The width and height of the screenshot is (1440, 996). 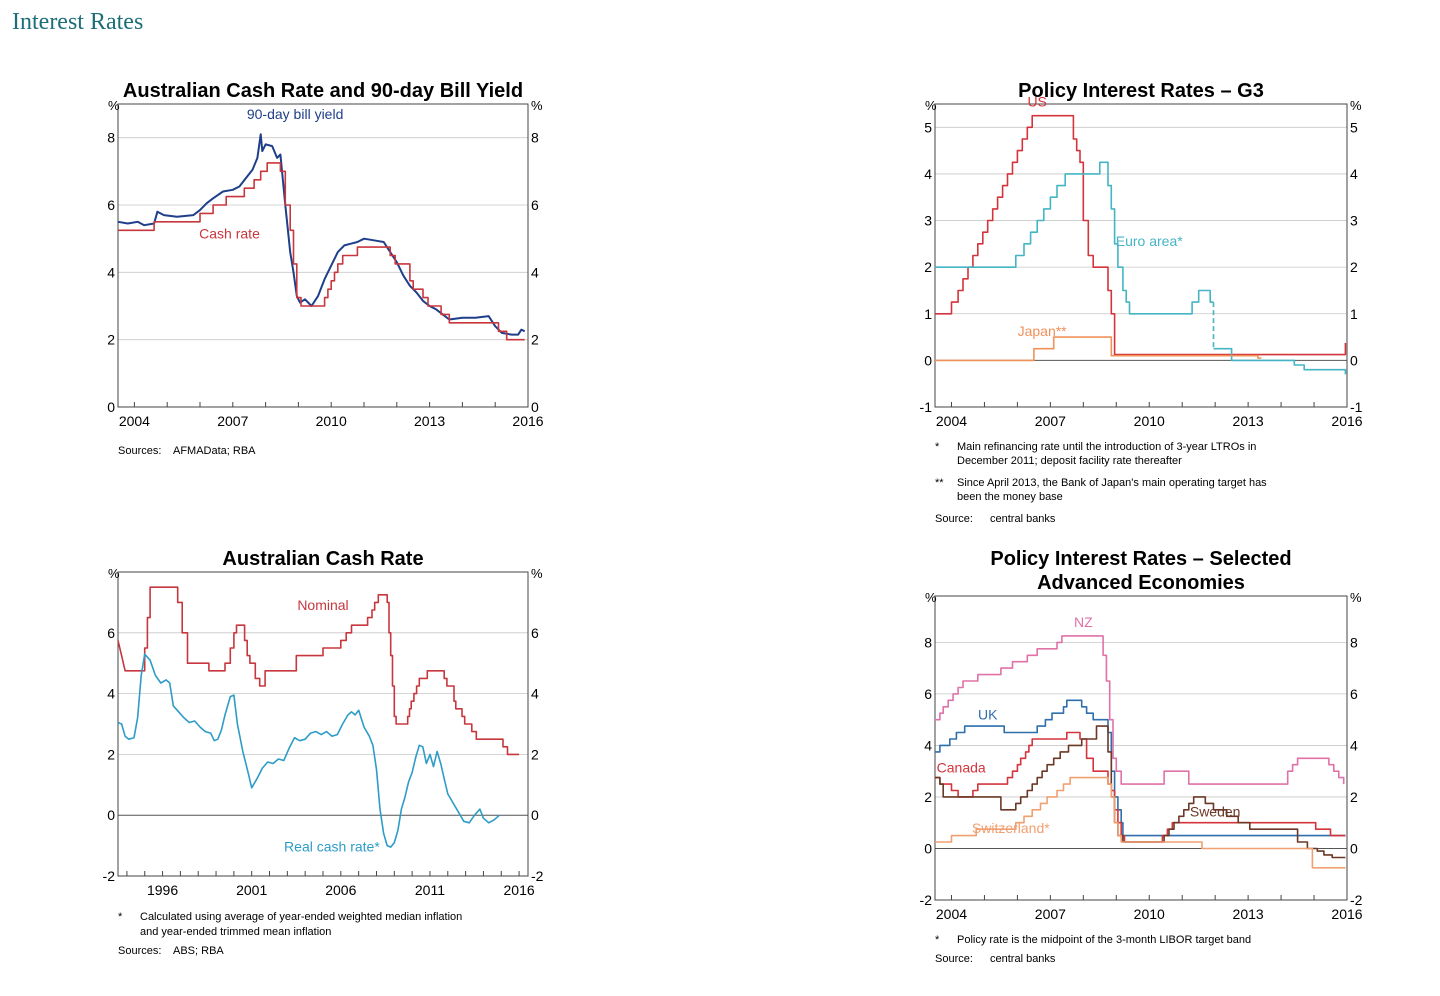 What do you see at coordinates (1098, 349) in the screenshot?
I see `series-line-japan` at bounding box center [1098, 349].